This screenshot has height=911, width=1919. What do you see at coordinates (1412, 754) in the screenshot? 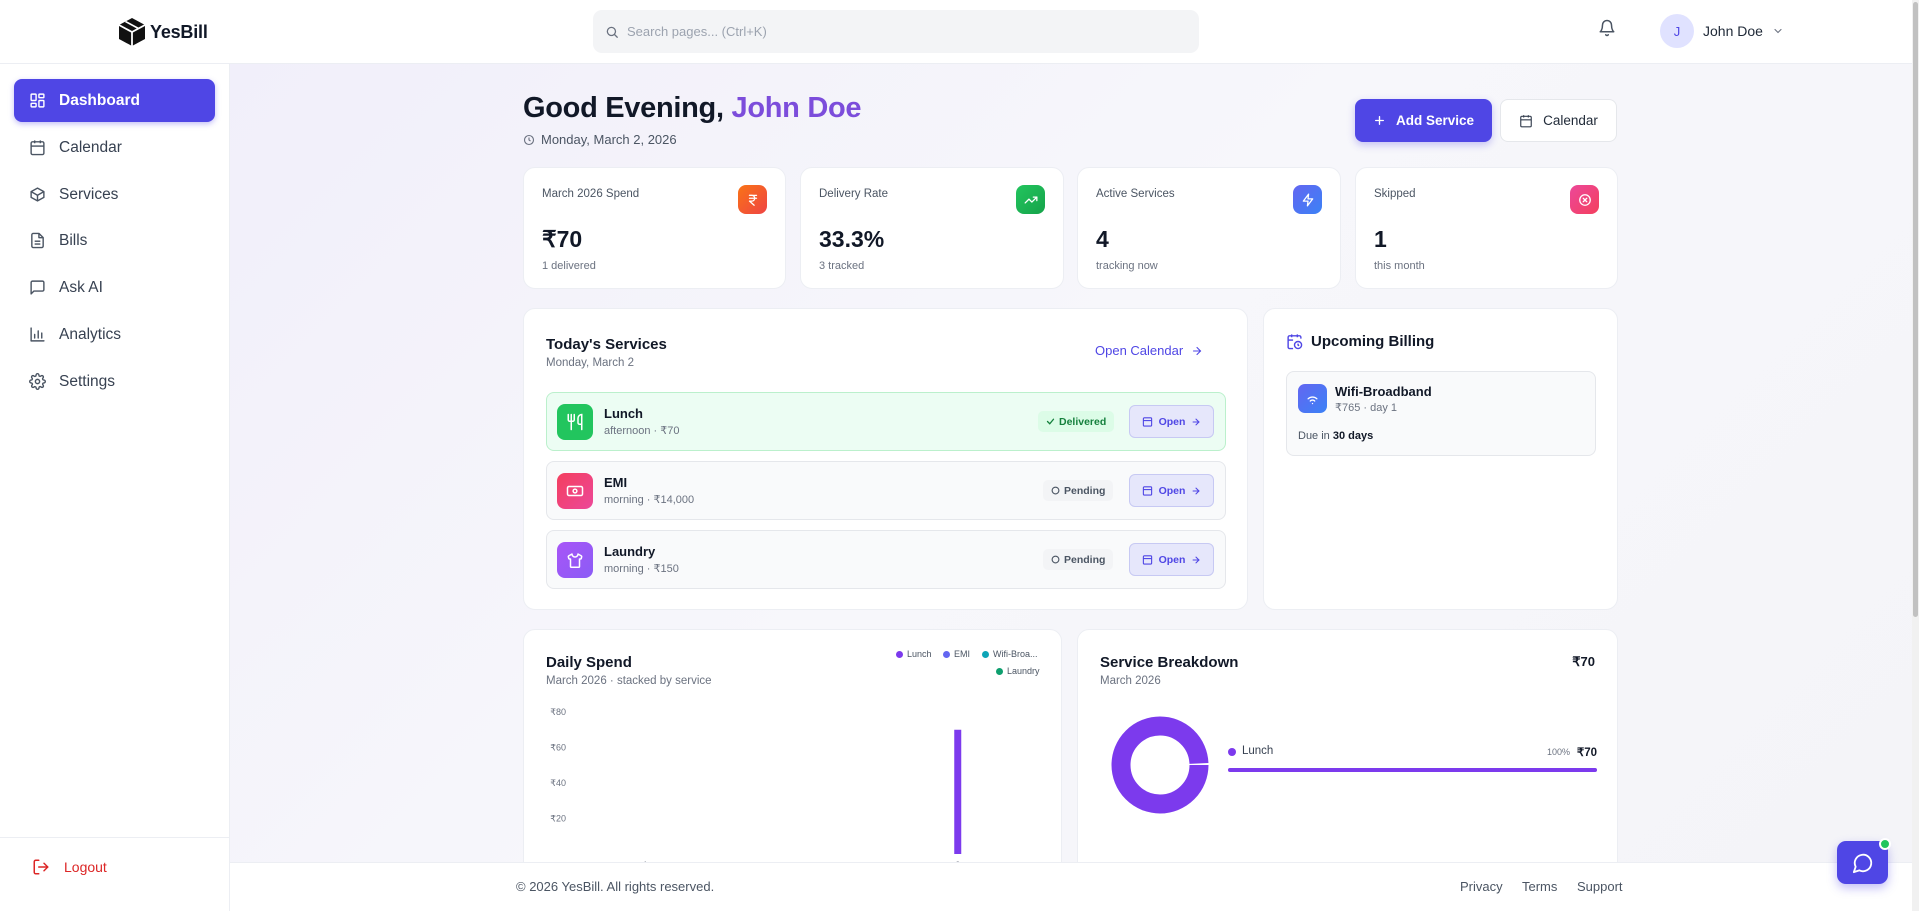
I see `breakdown-row: Lunch 100% ₹70` at bounding box center [1412, 754].